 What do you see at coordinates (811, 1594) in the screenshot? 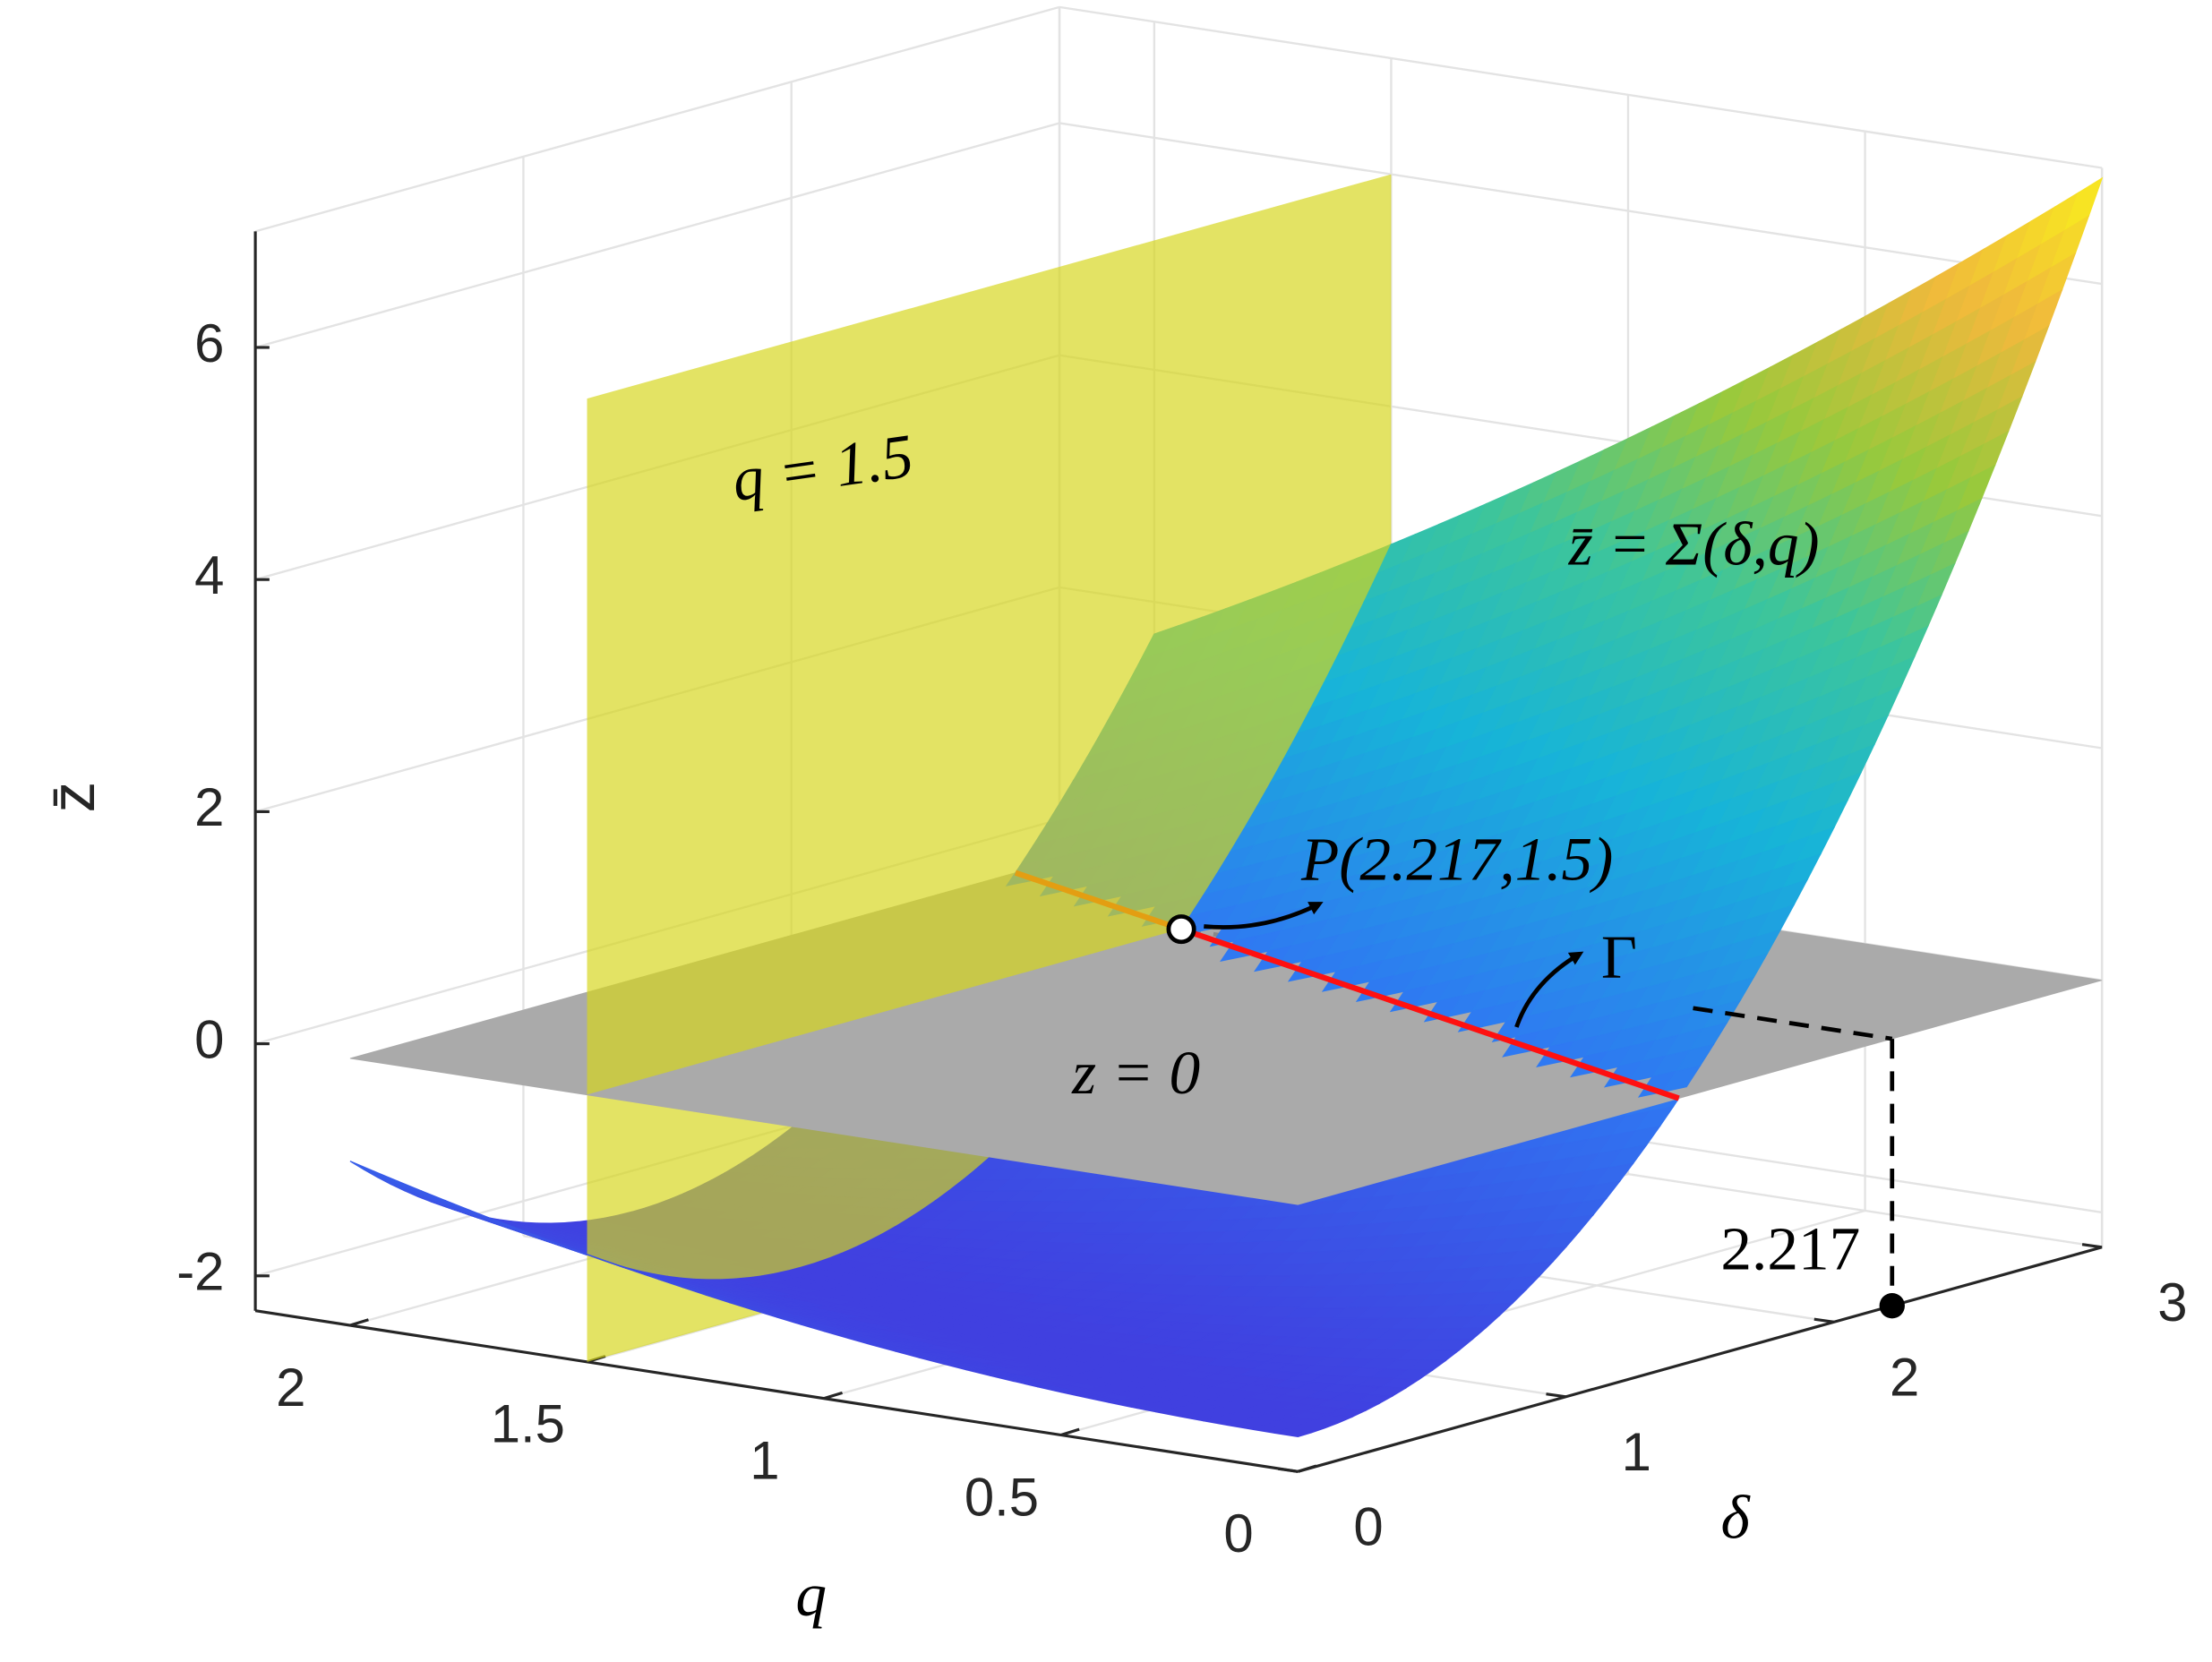
I see `q-axis-label: q` at bounding box center [811, 1594].